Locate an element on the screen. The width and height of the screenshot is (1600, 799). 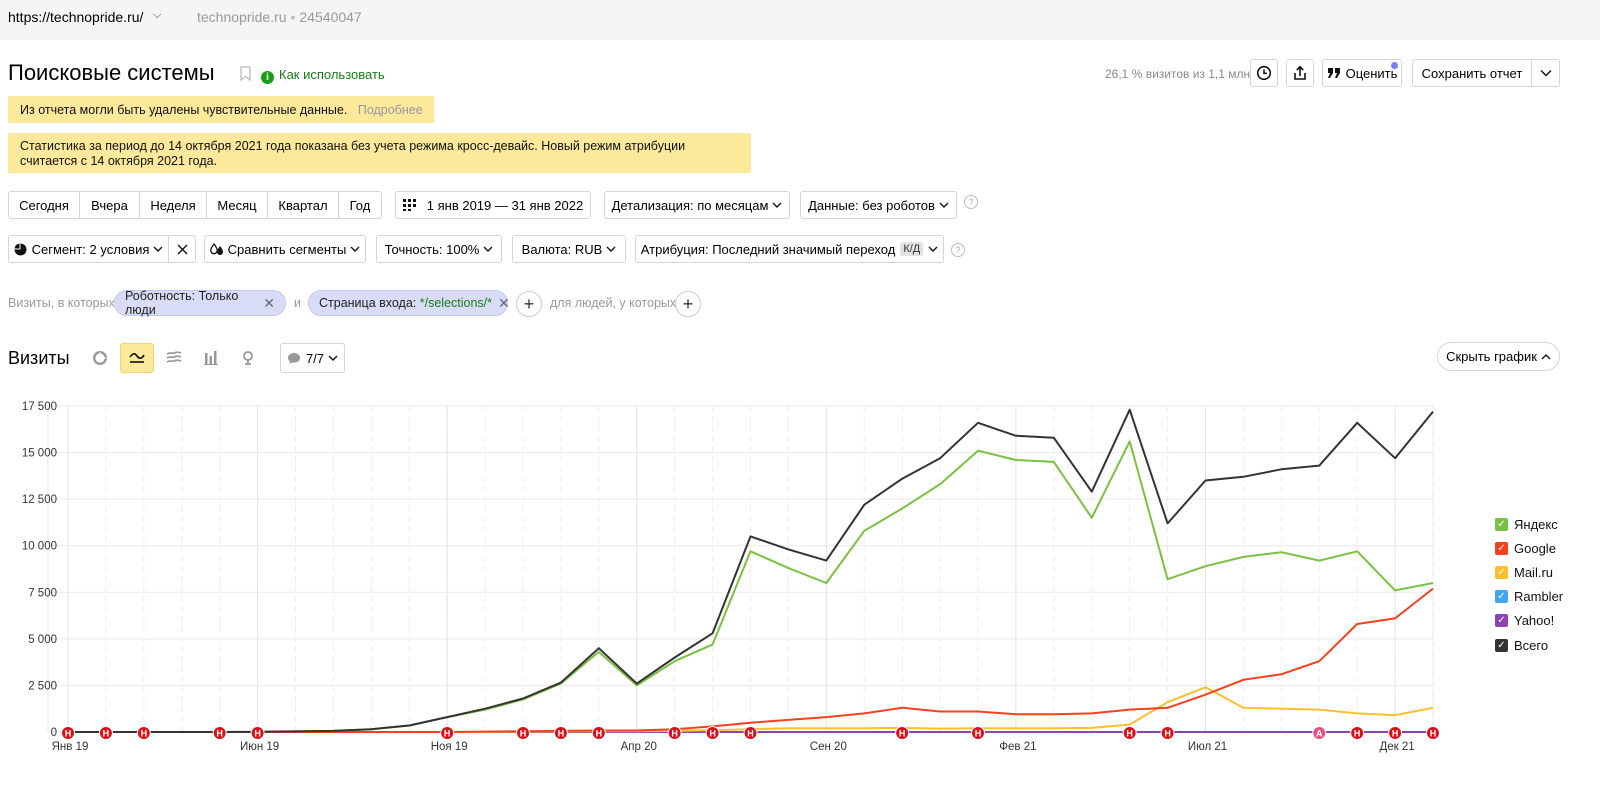
how-to-use-link: i Как использовать is located at coordinates (323, 75).